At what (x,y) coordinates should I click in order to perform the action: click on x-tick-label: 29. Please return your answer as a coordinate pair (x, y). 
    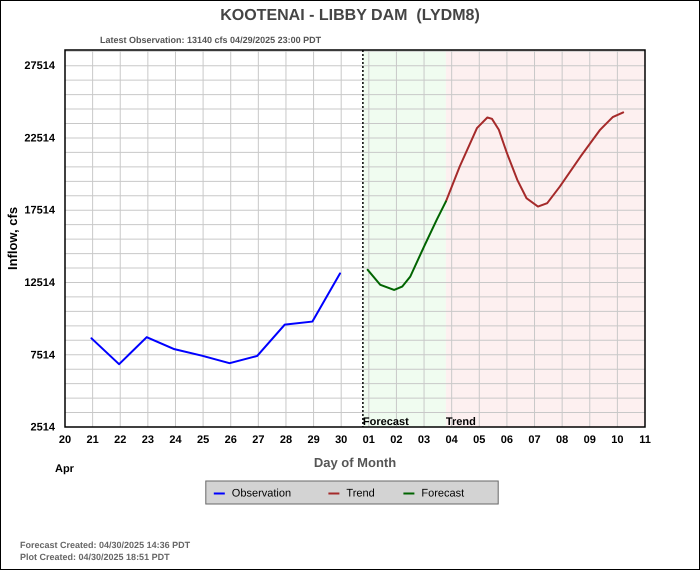
    Looking at the image, I should click on (313, 440).